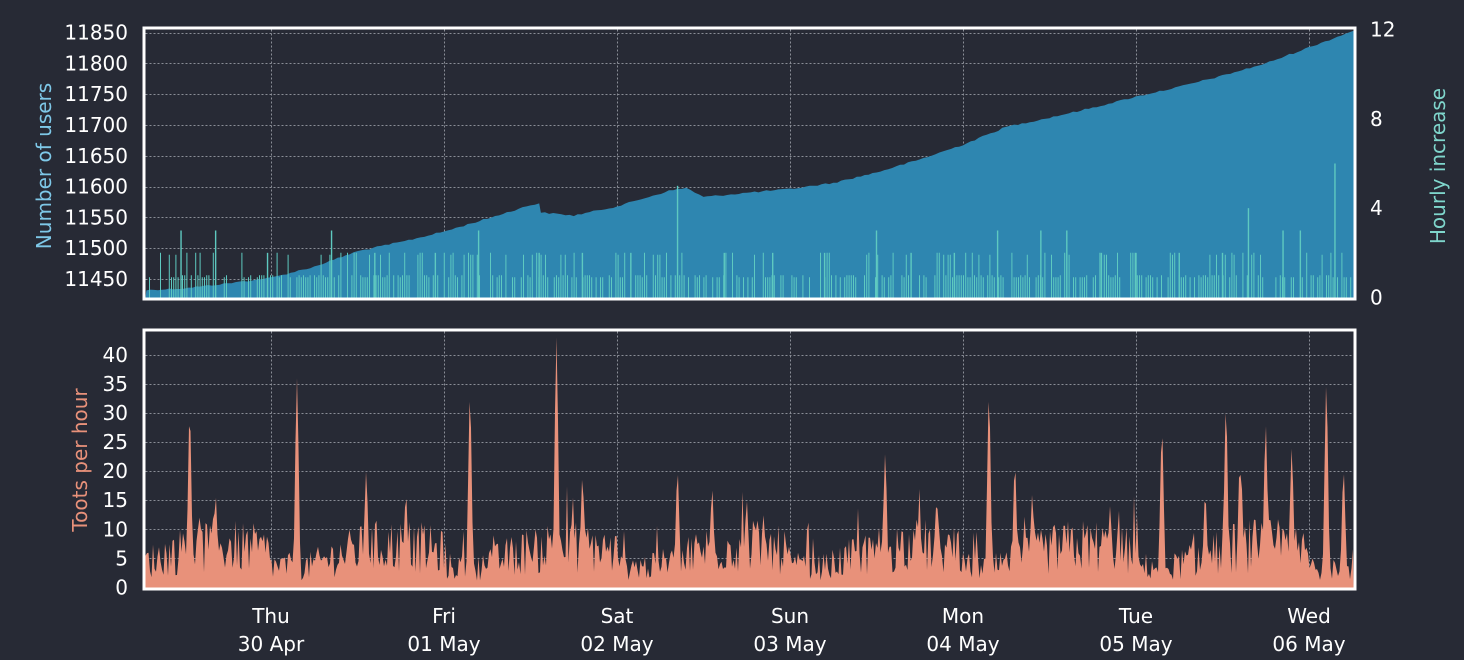  I want to click on hourly-tick-label: 4, so click(1376, 208).